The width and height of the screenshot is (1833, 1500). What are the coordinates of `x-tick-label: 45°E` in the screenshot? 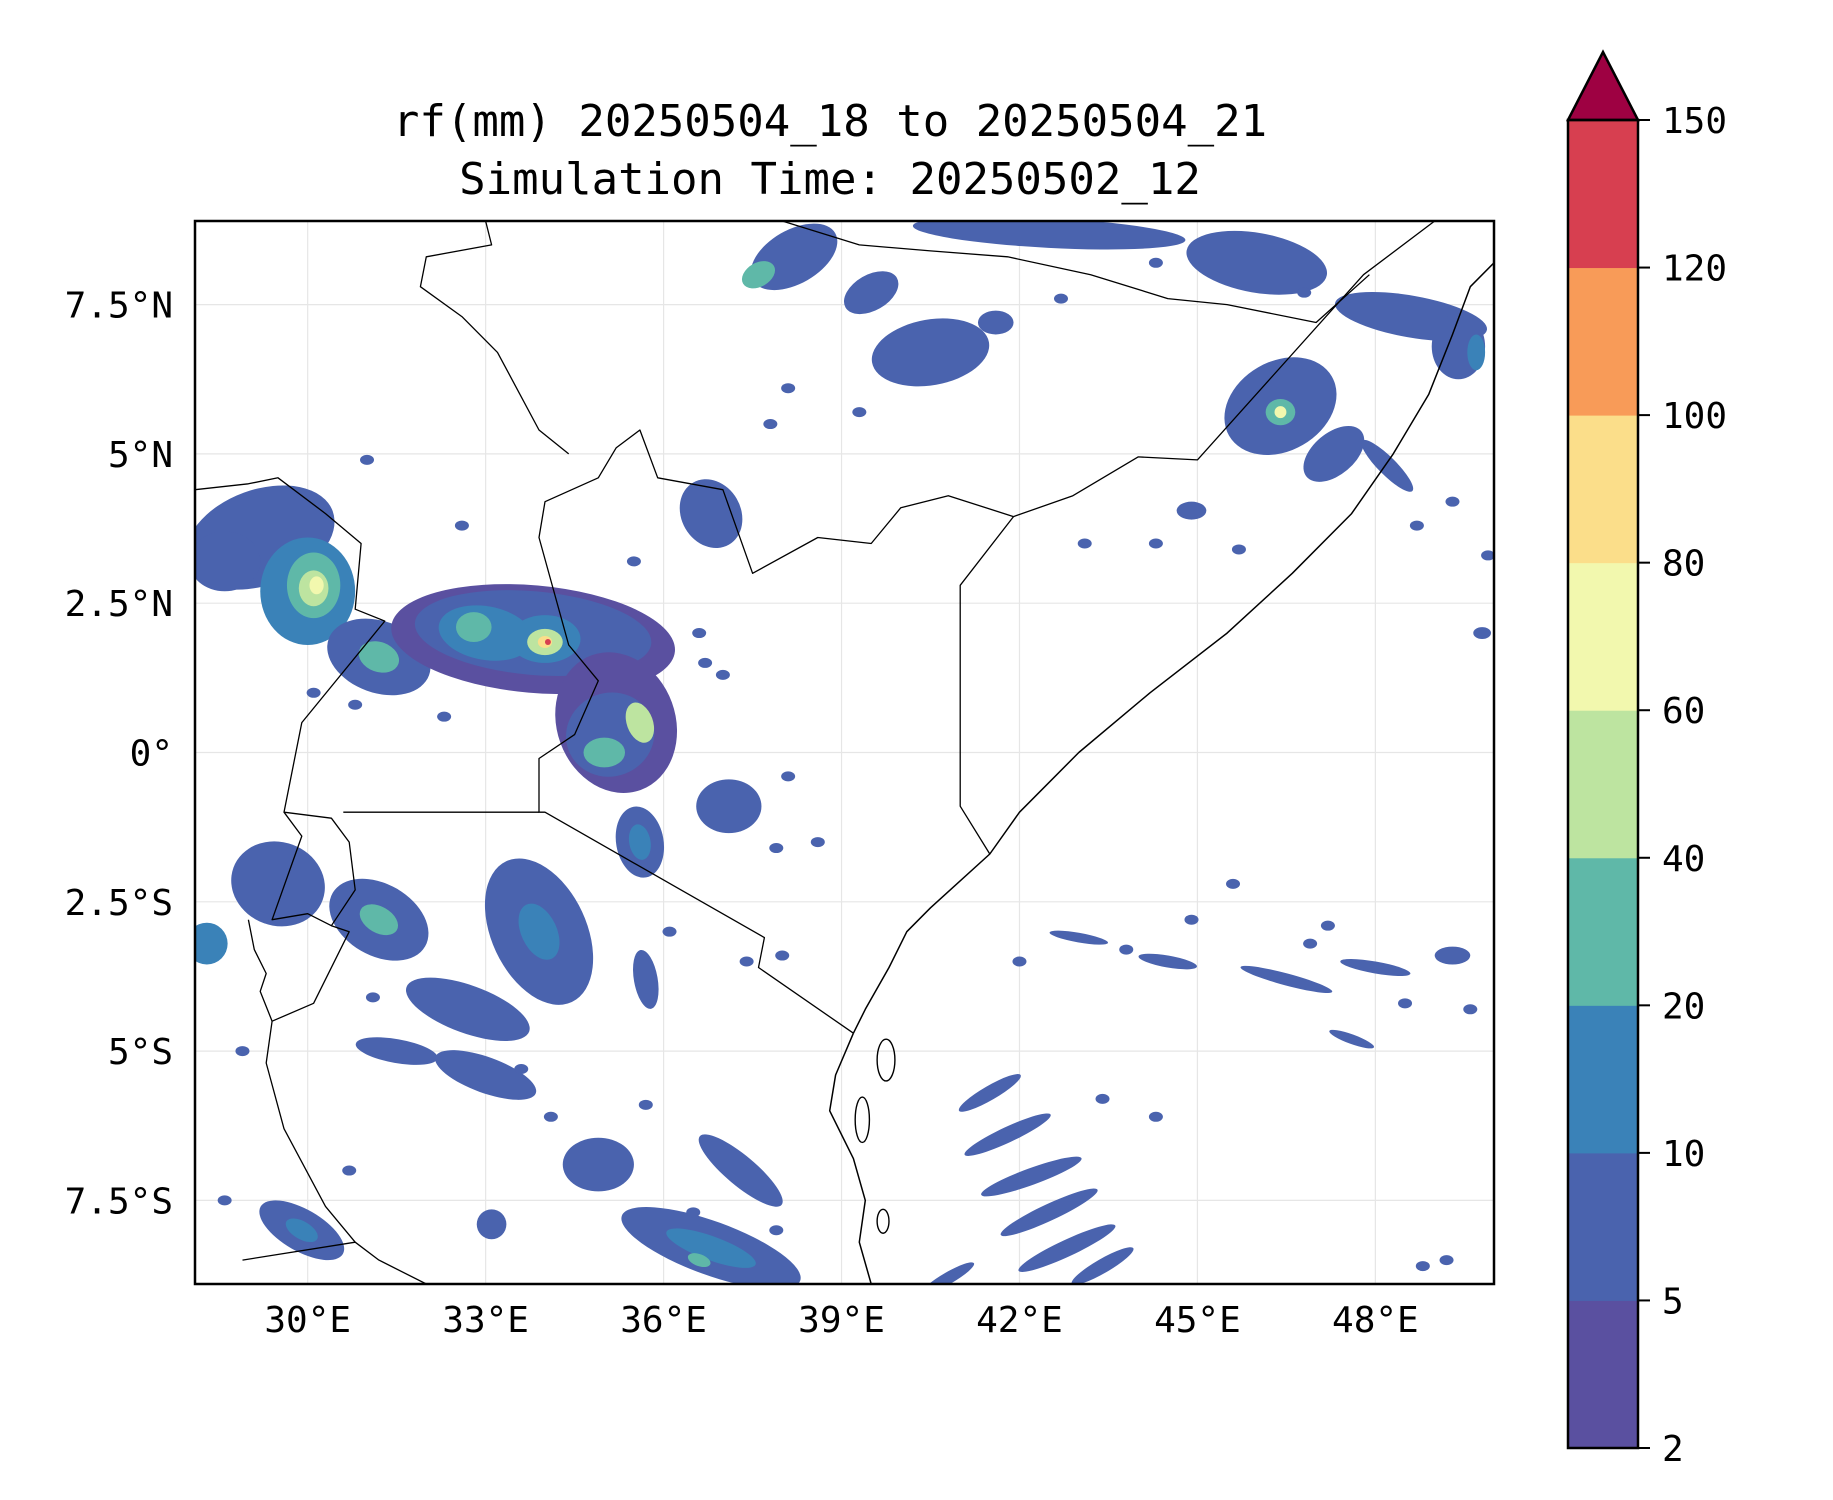 It's located at (1197, 1320).